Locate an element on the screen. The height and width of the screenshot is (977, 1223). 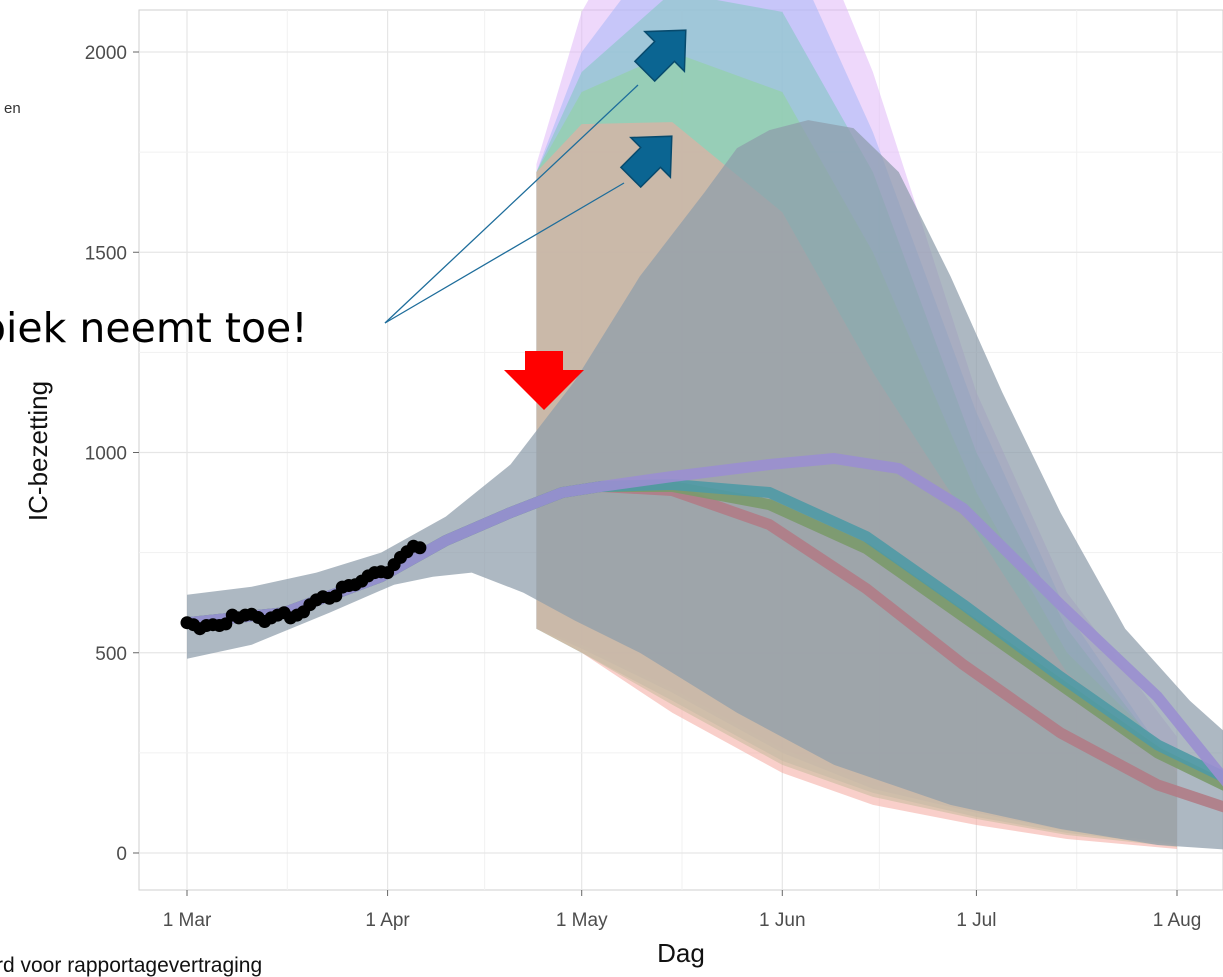
observed-points is located at coordinates (303, 587).